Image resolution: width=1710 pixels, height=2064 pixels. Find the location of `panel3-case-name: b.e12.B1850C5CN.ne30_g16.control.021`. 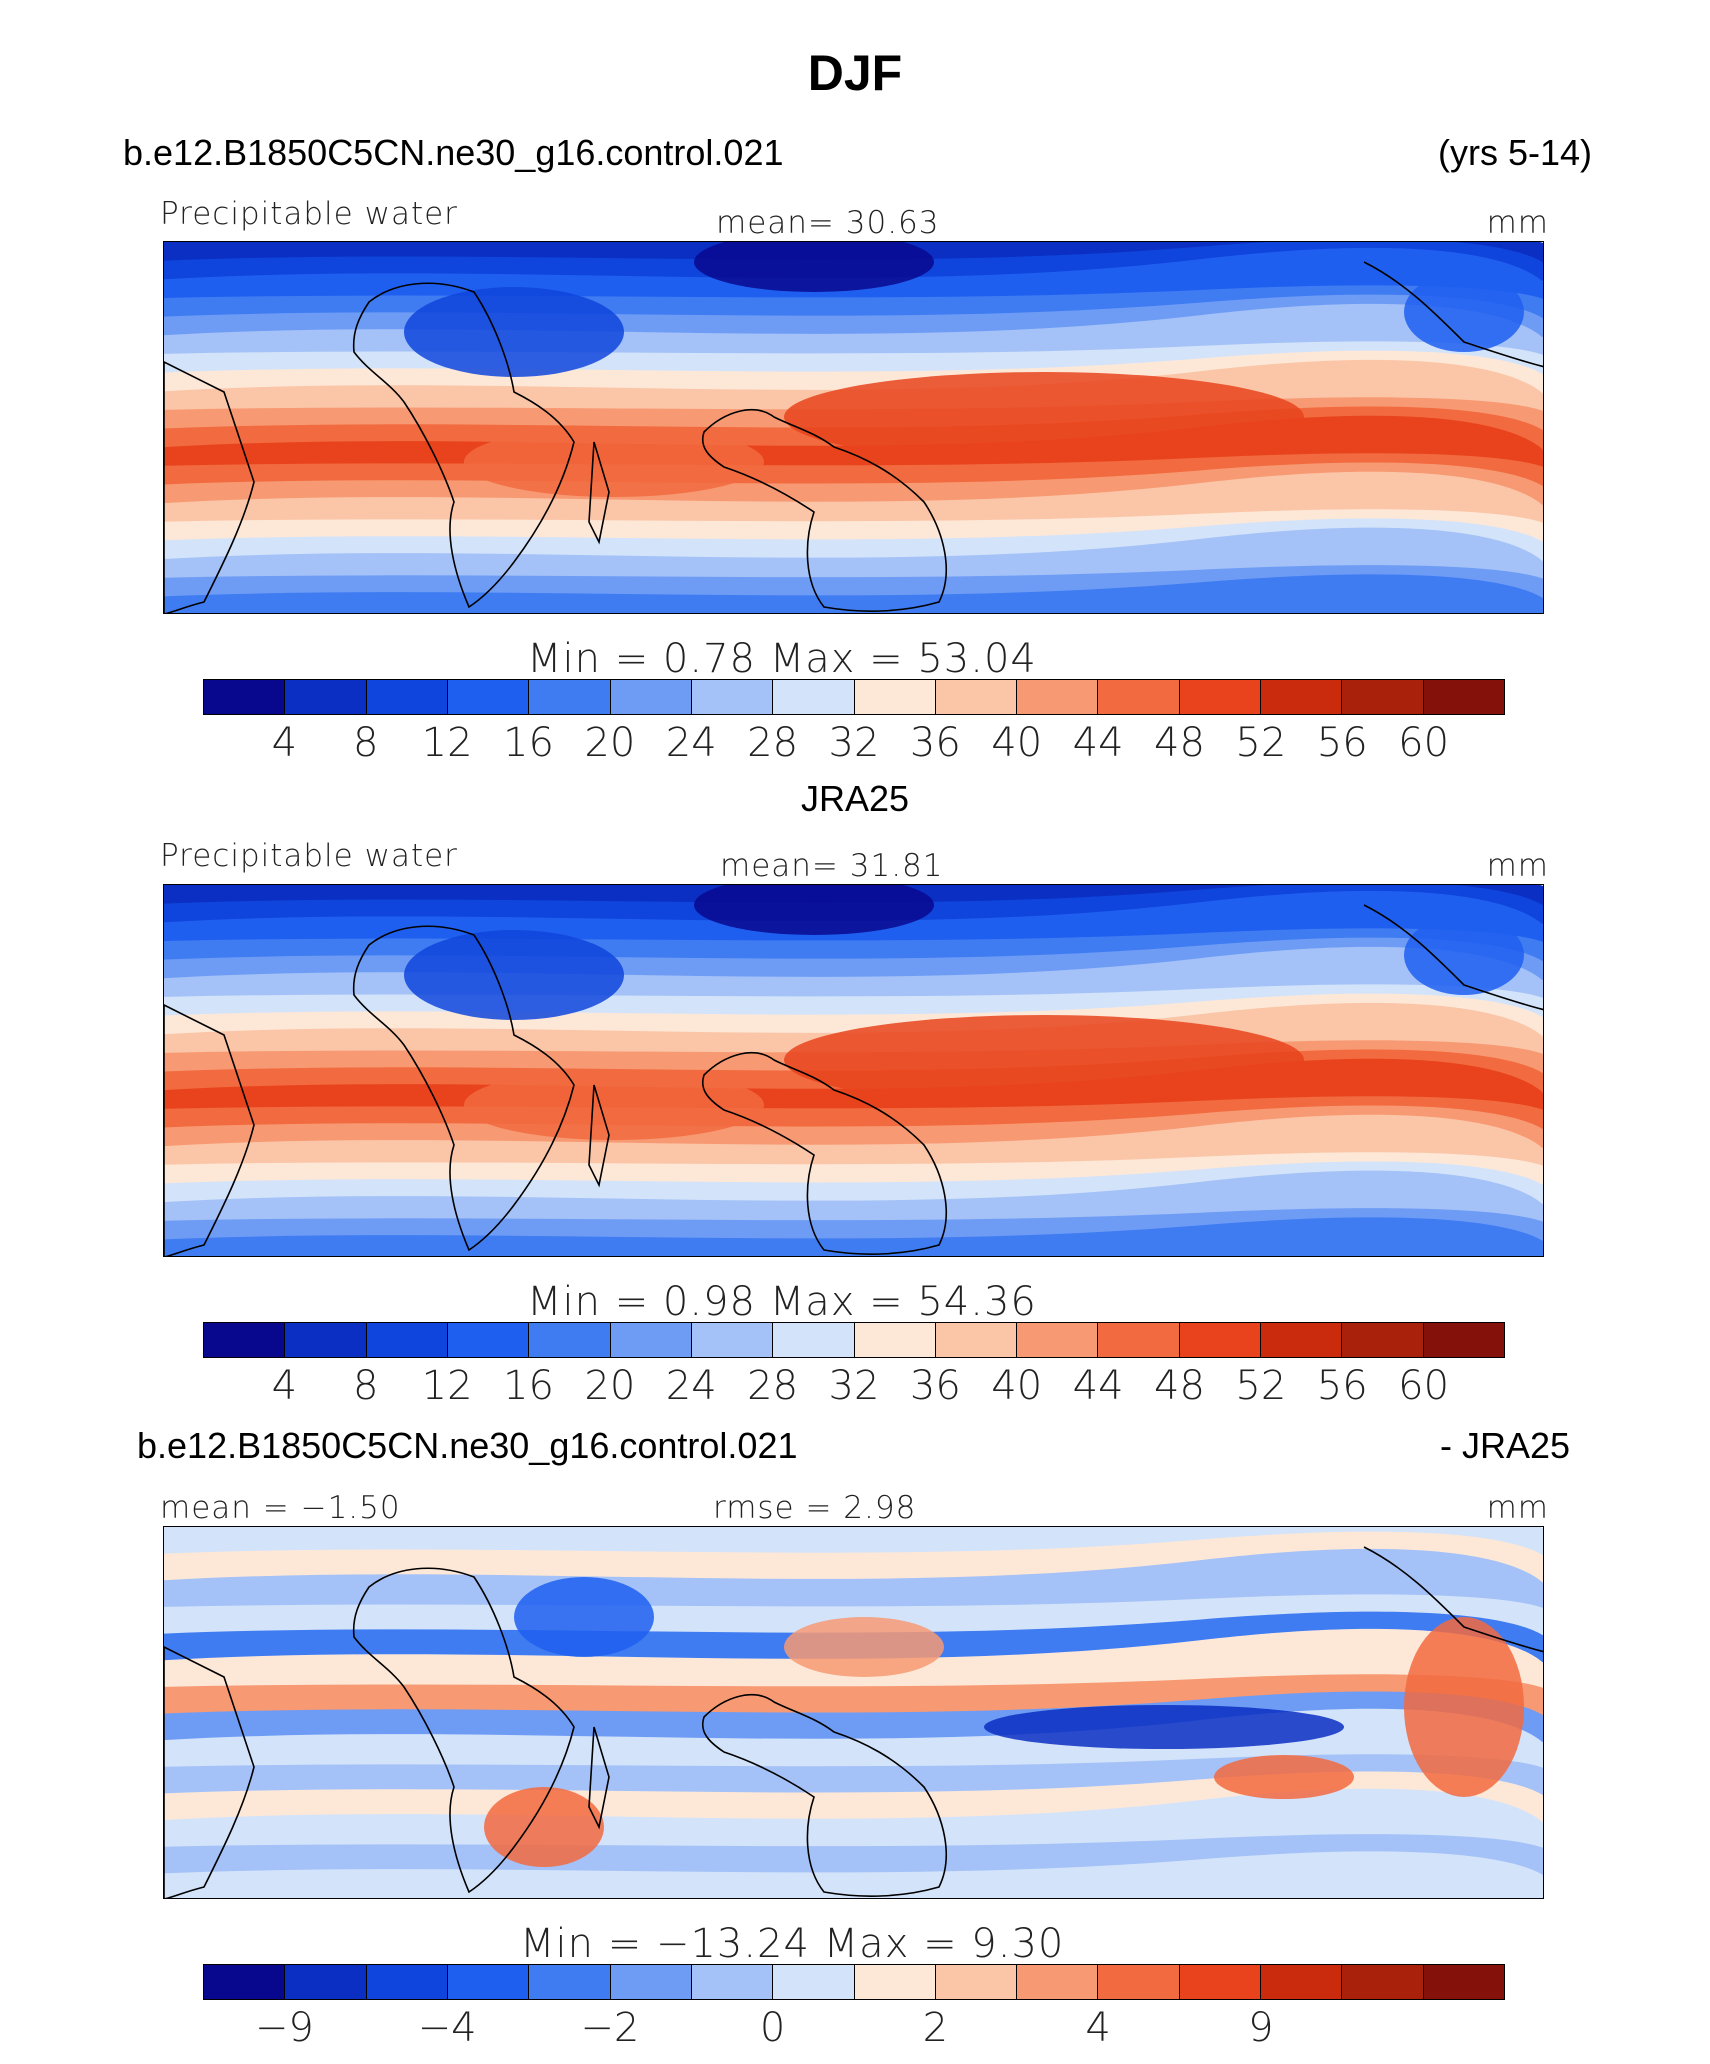

panel3-case-name: b.e12.B1850C5CN.ne30_g16.control.021 is located at coordinates (467, 1445).